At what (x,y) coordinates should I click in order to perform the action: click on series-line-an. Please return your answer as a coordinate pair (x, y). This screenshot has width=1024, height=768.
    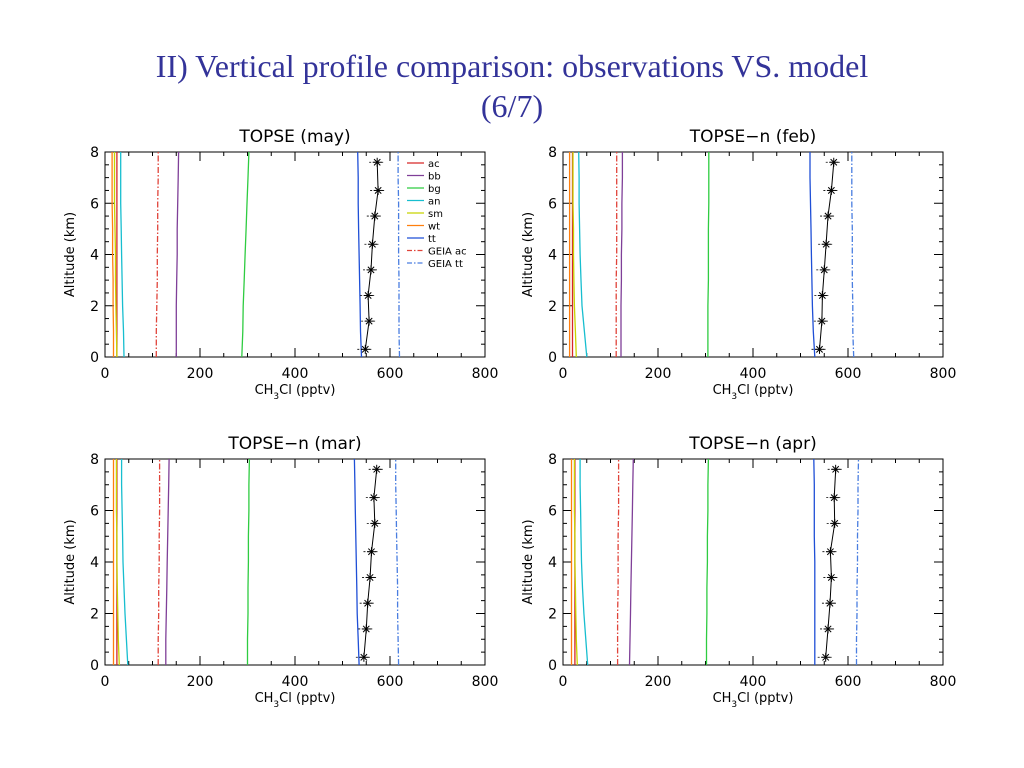
    Looking at the image, I should click on (583, 254).